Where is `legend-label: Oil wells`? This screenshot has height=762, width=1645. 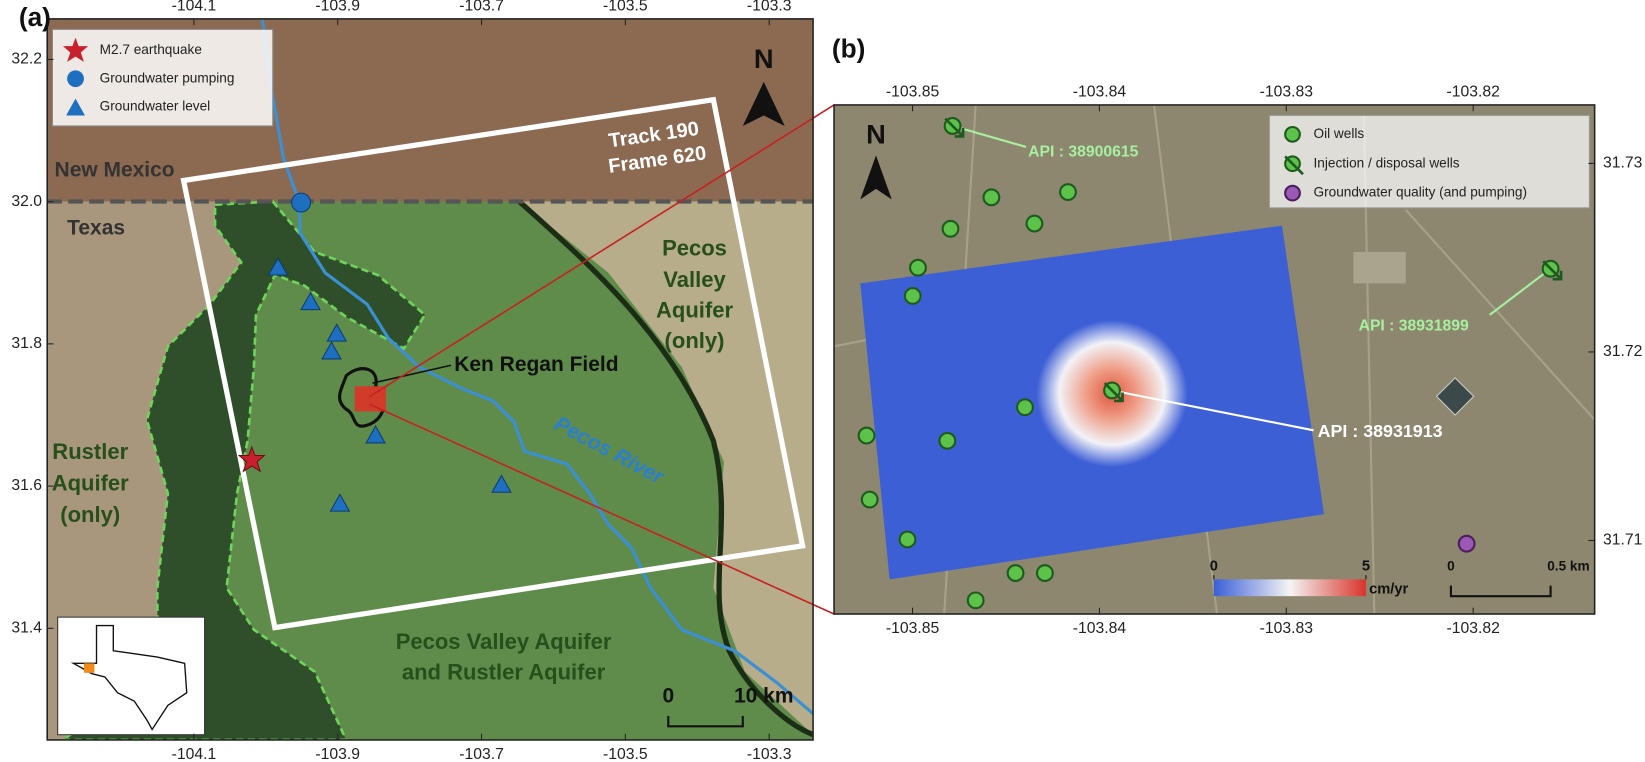 legend-label: Oil wells is located at coordinates (1338, 133).